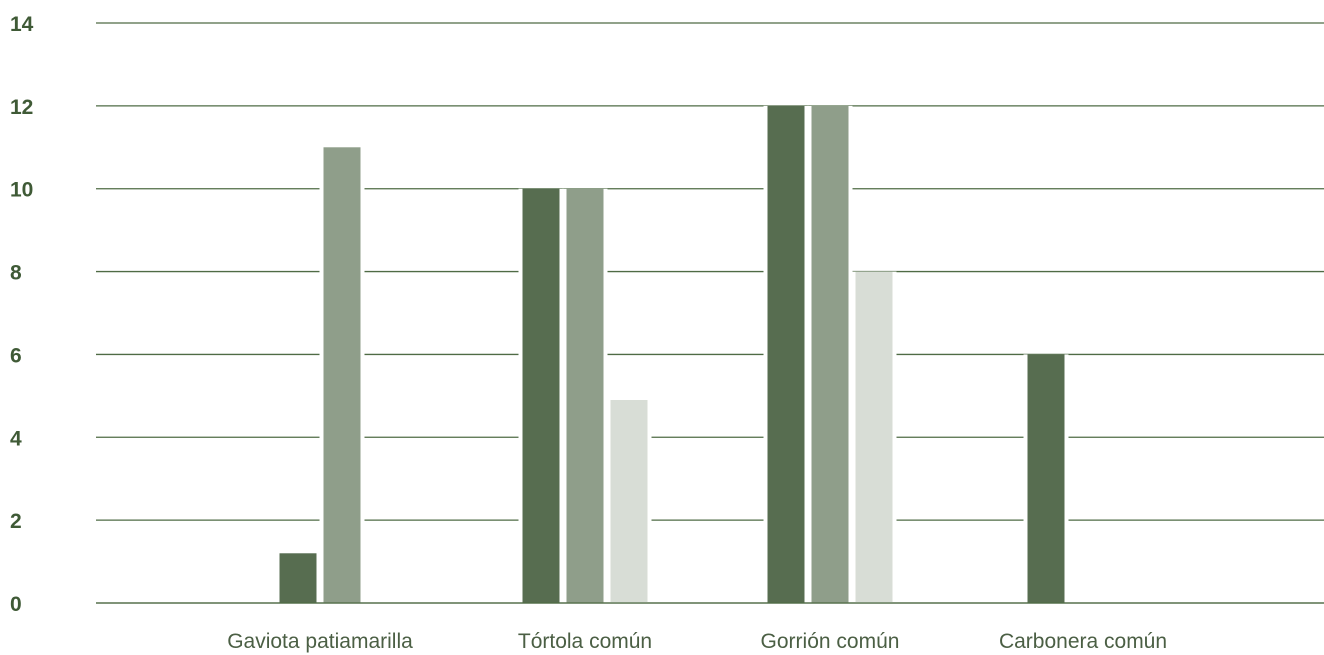  I want to click on x-category-label: Carbonera común, so click(1083, 641).